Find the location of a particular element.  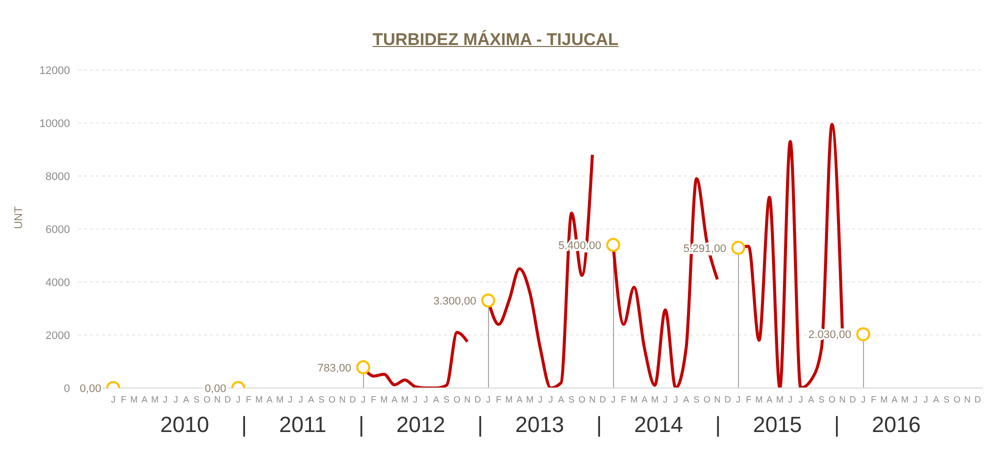

y-axis-title: UNT is located at coordinates (18, 217).